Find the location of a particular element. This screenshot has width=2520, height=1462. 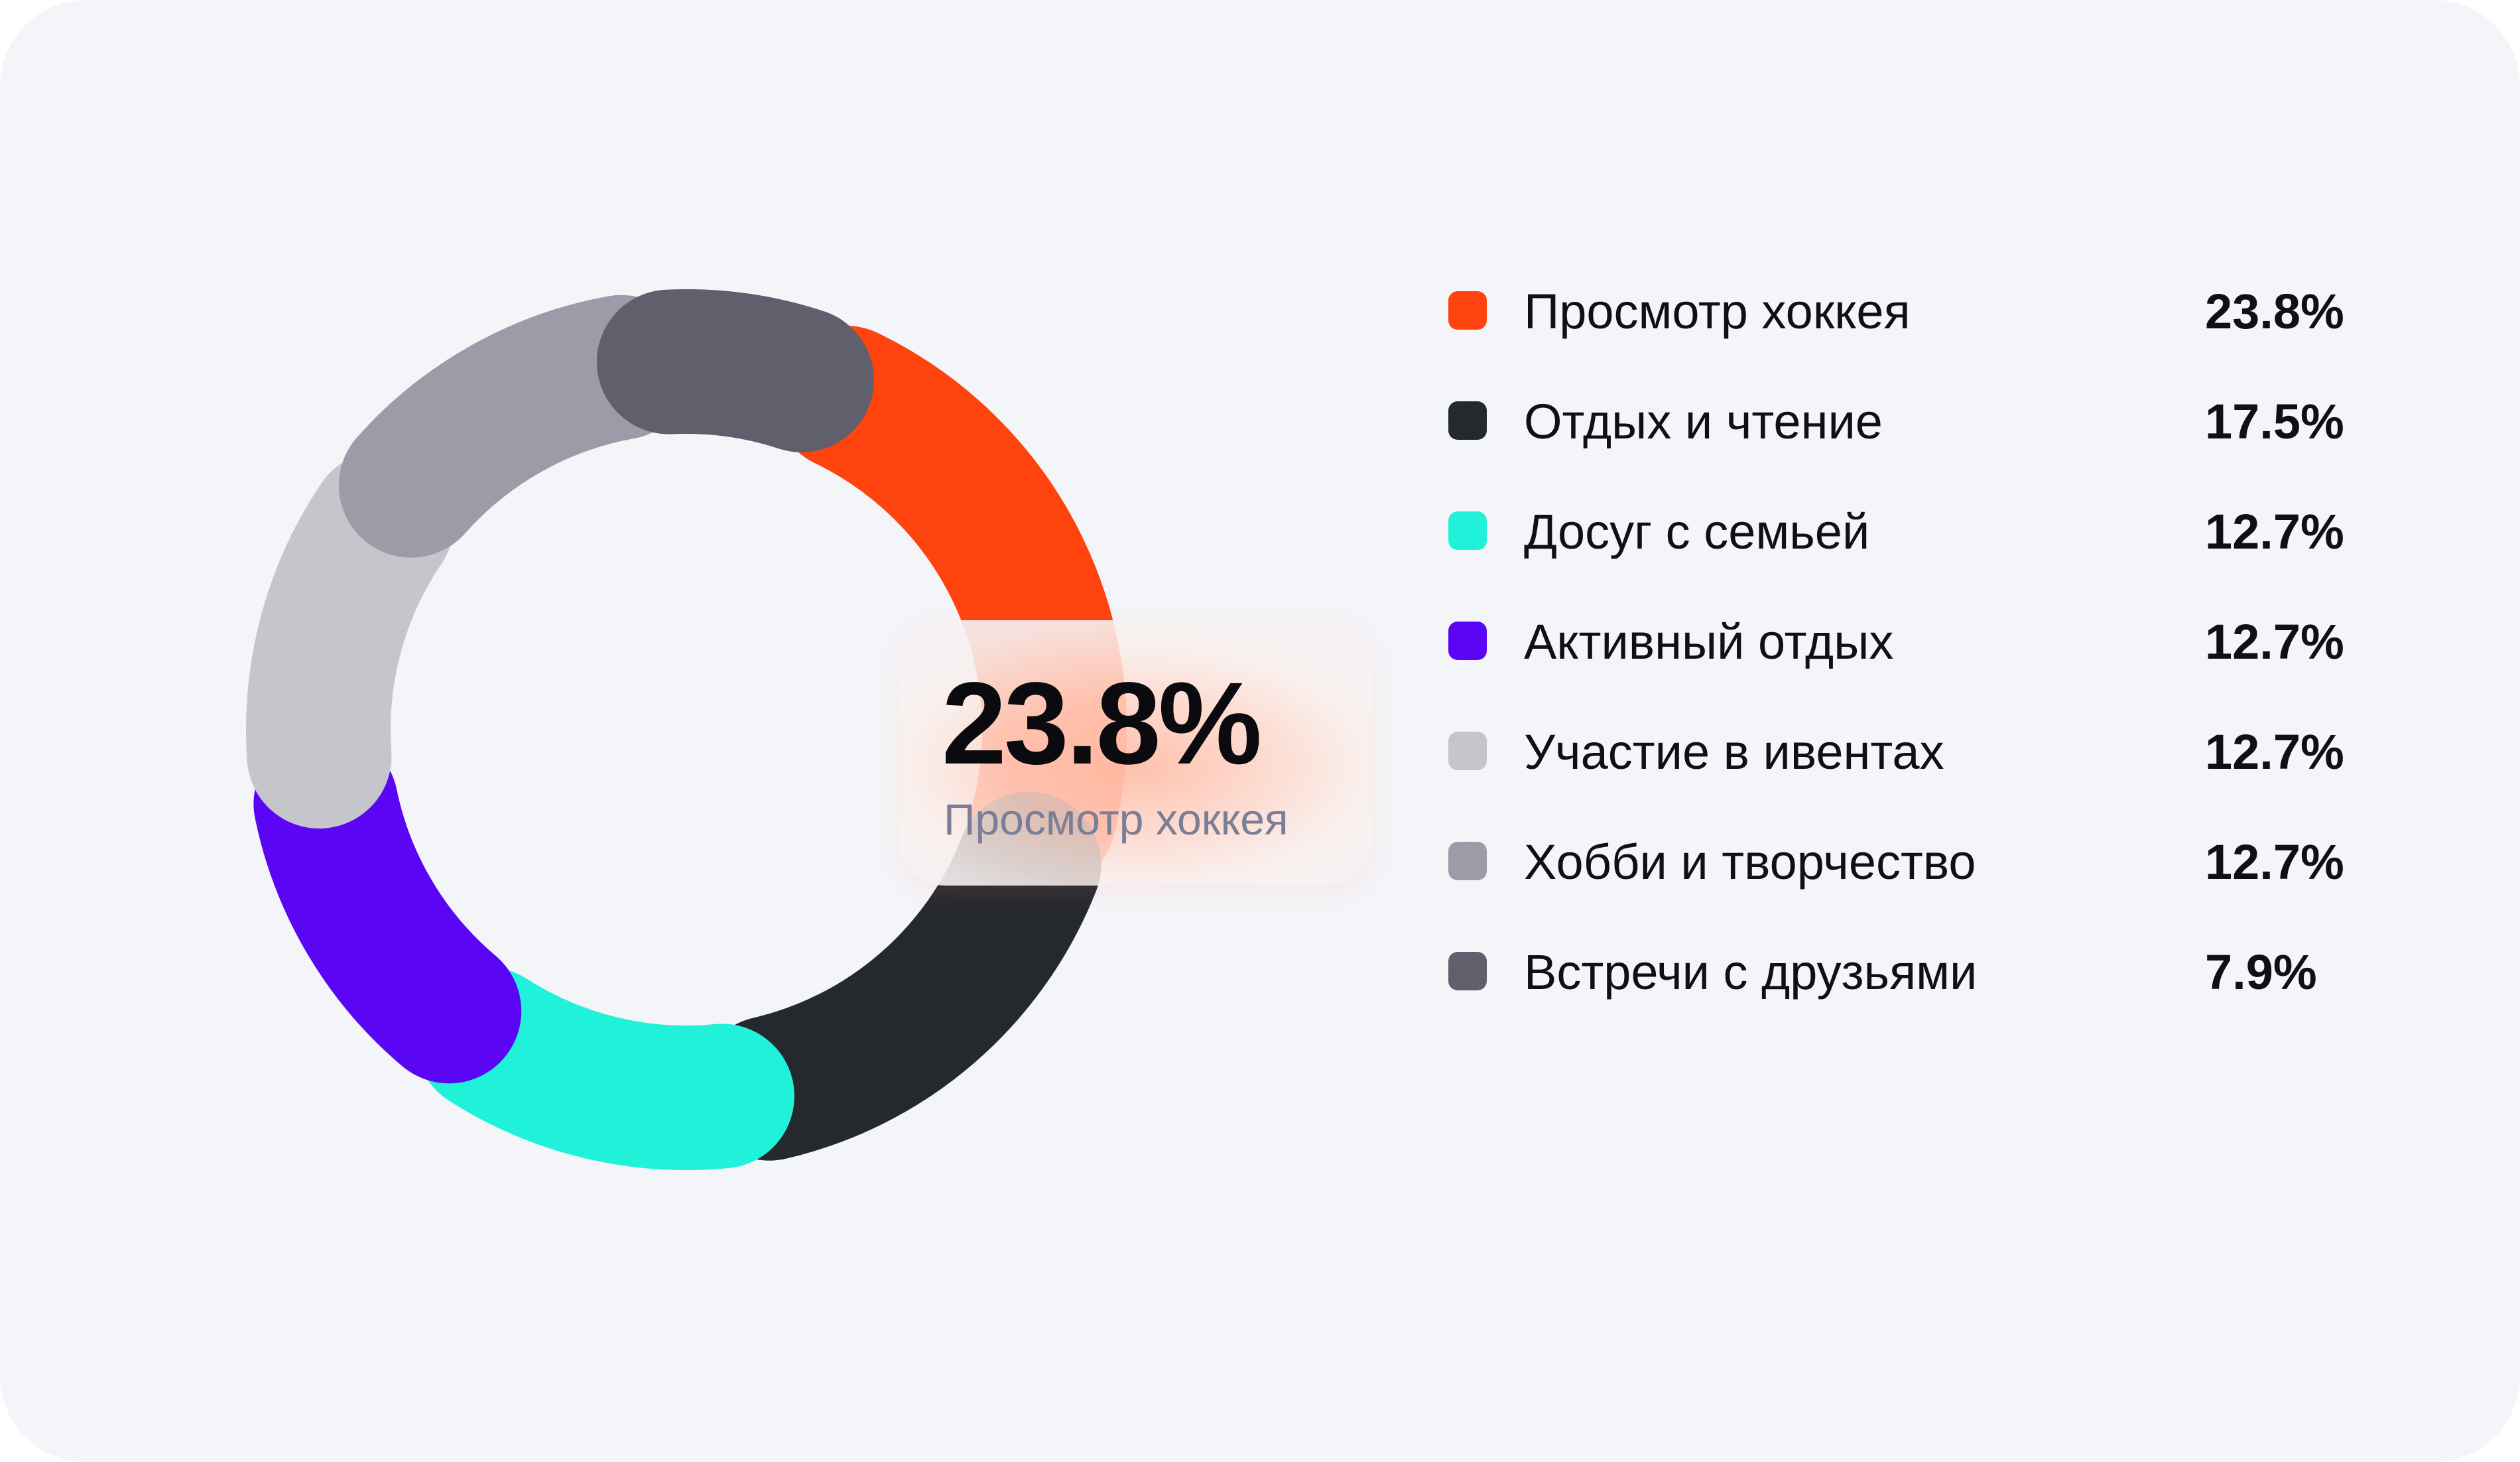

tooltip-category: Просмотр хоккея is located at coordinates (1116, 819).